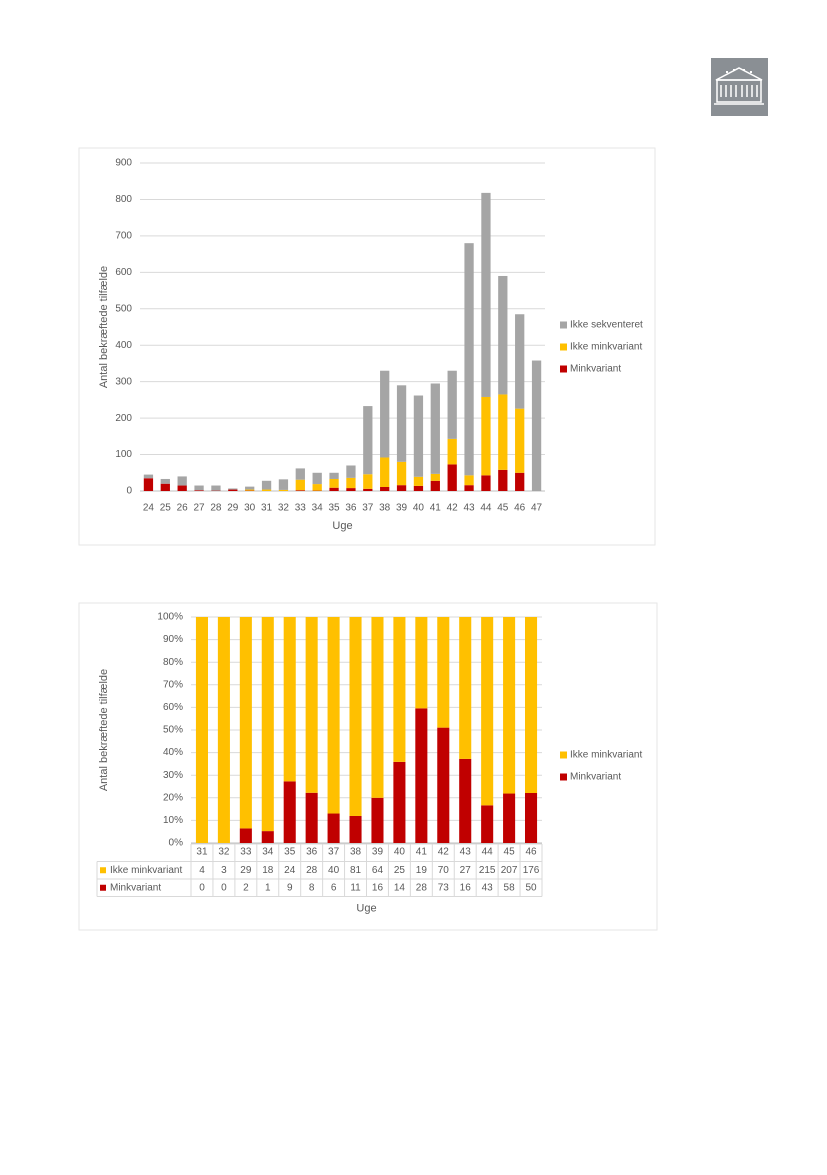 This screenshot has height=1175, width=827. What do you see at coordinates (301, 508) in the screenshot?
I see `x-tick-label: 33` at bounding box center [301, 508].